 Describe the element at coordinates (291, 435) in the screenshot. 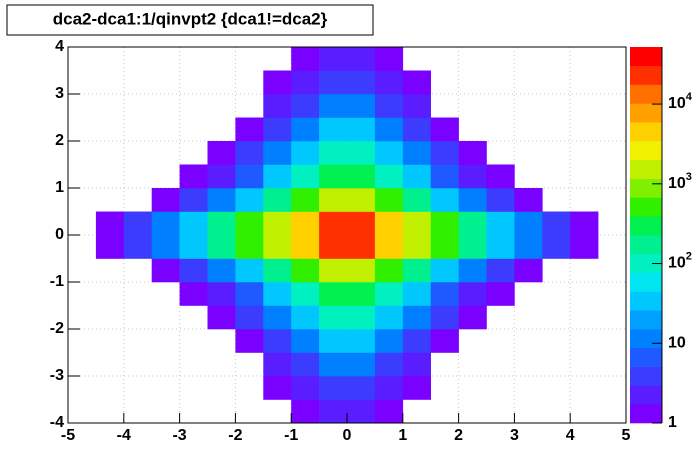

I see `x-tick-label: -1` at that location.